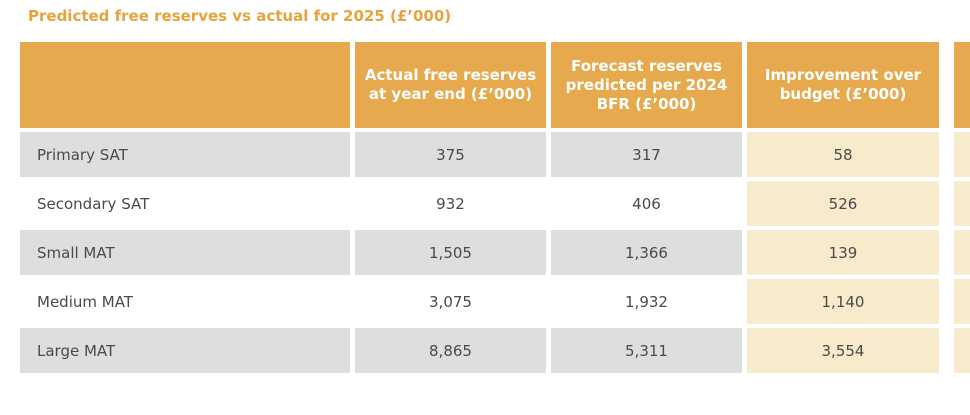 The height and width of the screenshot is (415, 970). Describe the element at coordinates (185, 301) in the screenshot. I see `row-label: Medium MAT` at that location.